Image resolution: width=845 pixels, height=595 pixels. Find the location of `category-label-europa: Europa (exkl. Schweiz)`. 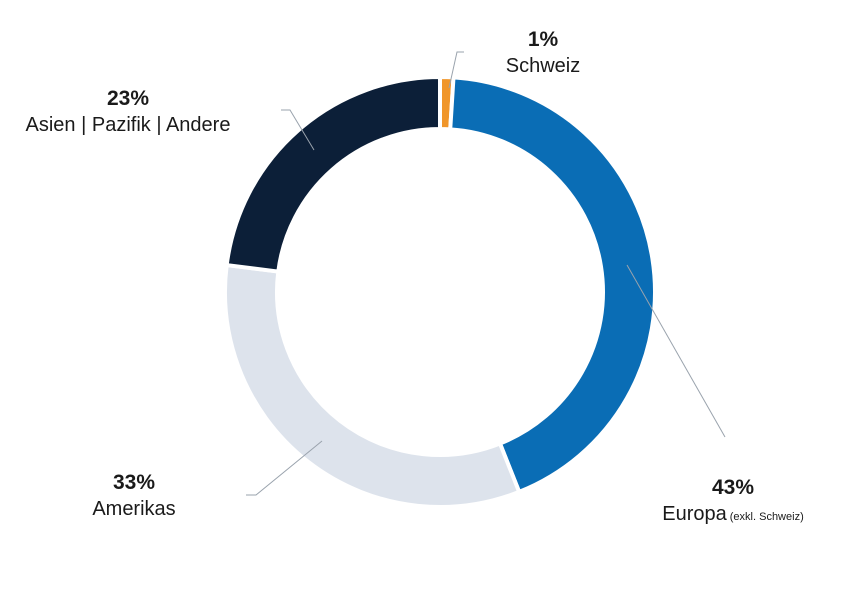

category-label-europa: Europa (exkl. Schweiz) is located at coordinates (733, 515).